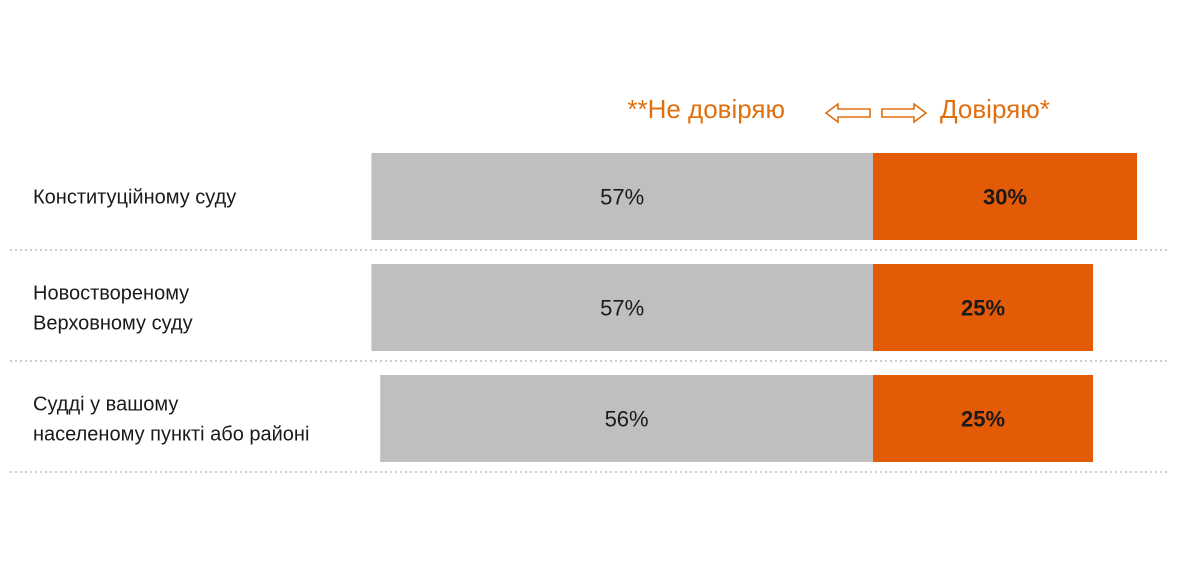 Image resolution: width=1200 pixels, height=586 pixels. What do you see at coordinates (111, 294) in the screenshot?
I see `category-label-line: Новоствореному` at bounding box center [111, 294].